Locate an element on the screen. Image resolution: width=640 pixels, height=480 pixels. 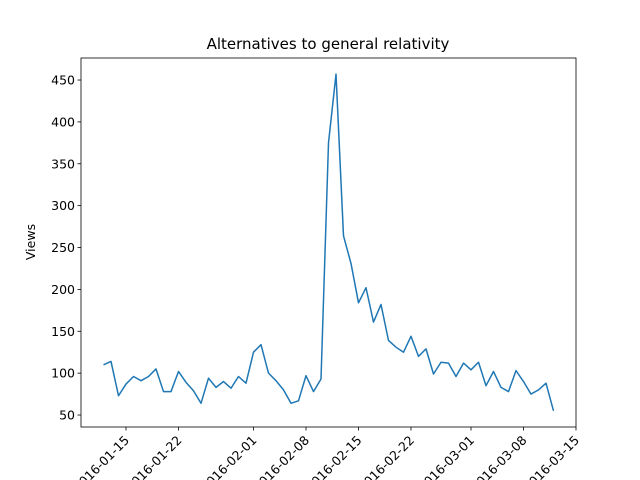
y-tick-label: 300 is located at coordinates (63, 205).